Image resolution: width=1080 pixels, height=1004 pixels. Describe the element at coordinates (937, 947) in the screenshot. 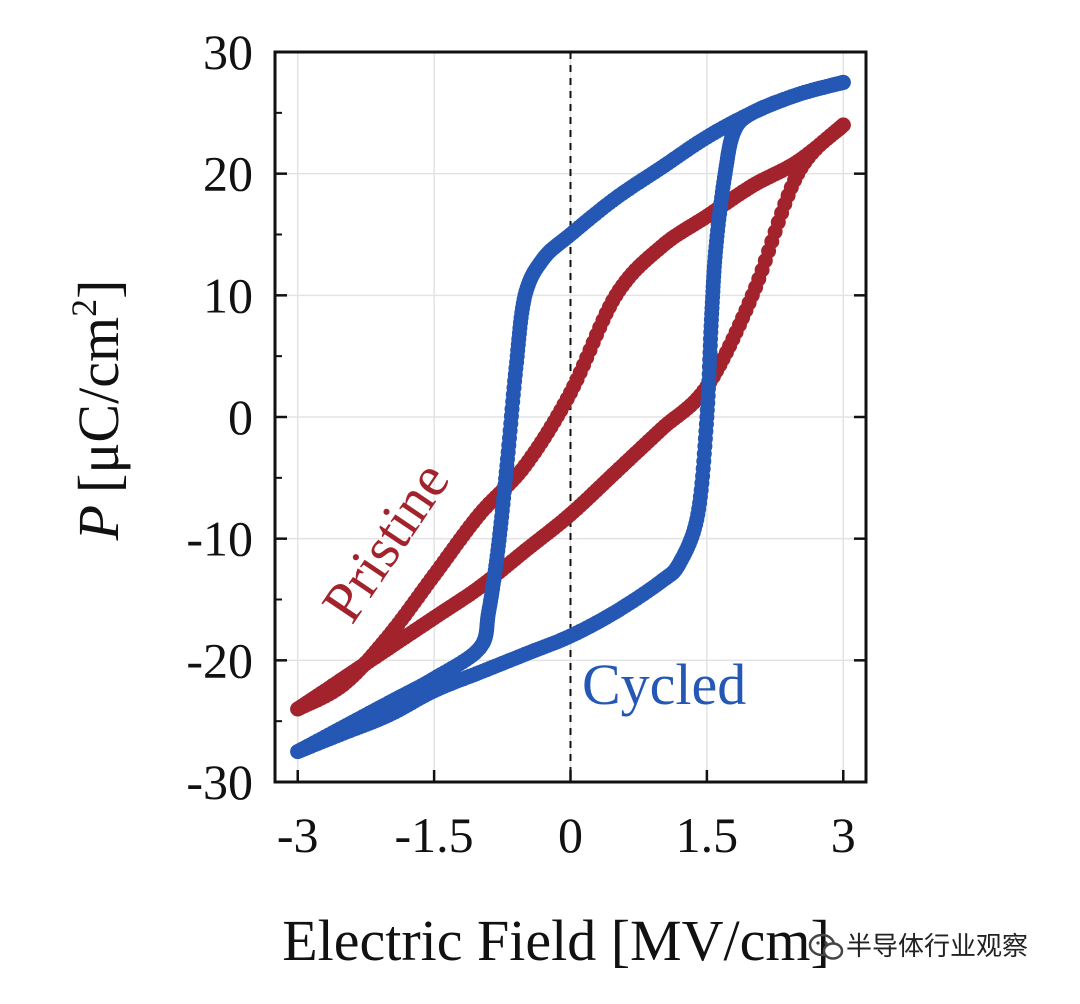

I see `watermark-text: 半导体行业观察` at that location.